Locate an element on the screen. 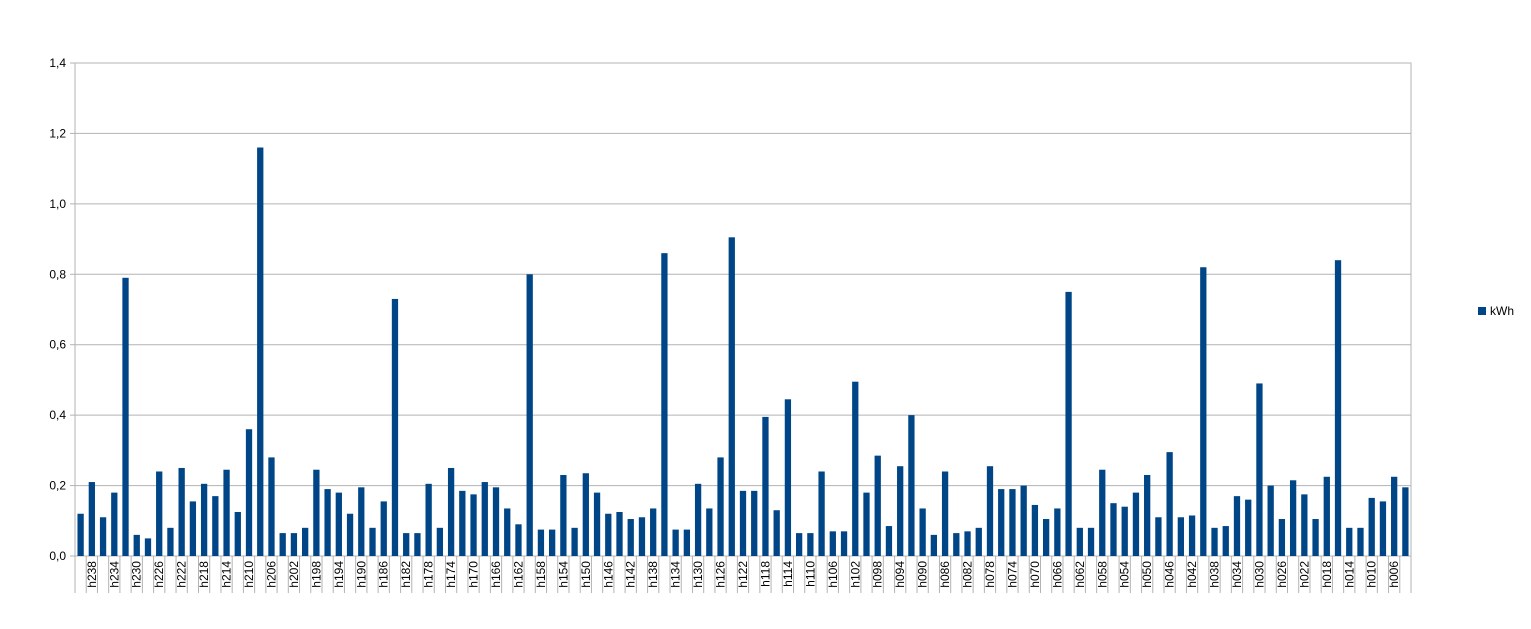 Image resolution: width=1531 pixels, height=629 pixels. y-tick-label: 0,4 is located at coordinates (57, 415).